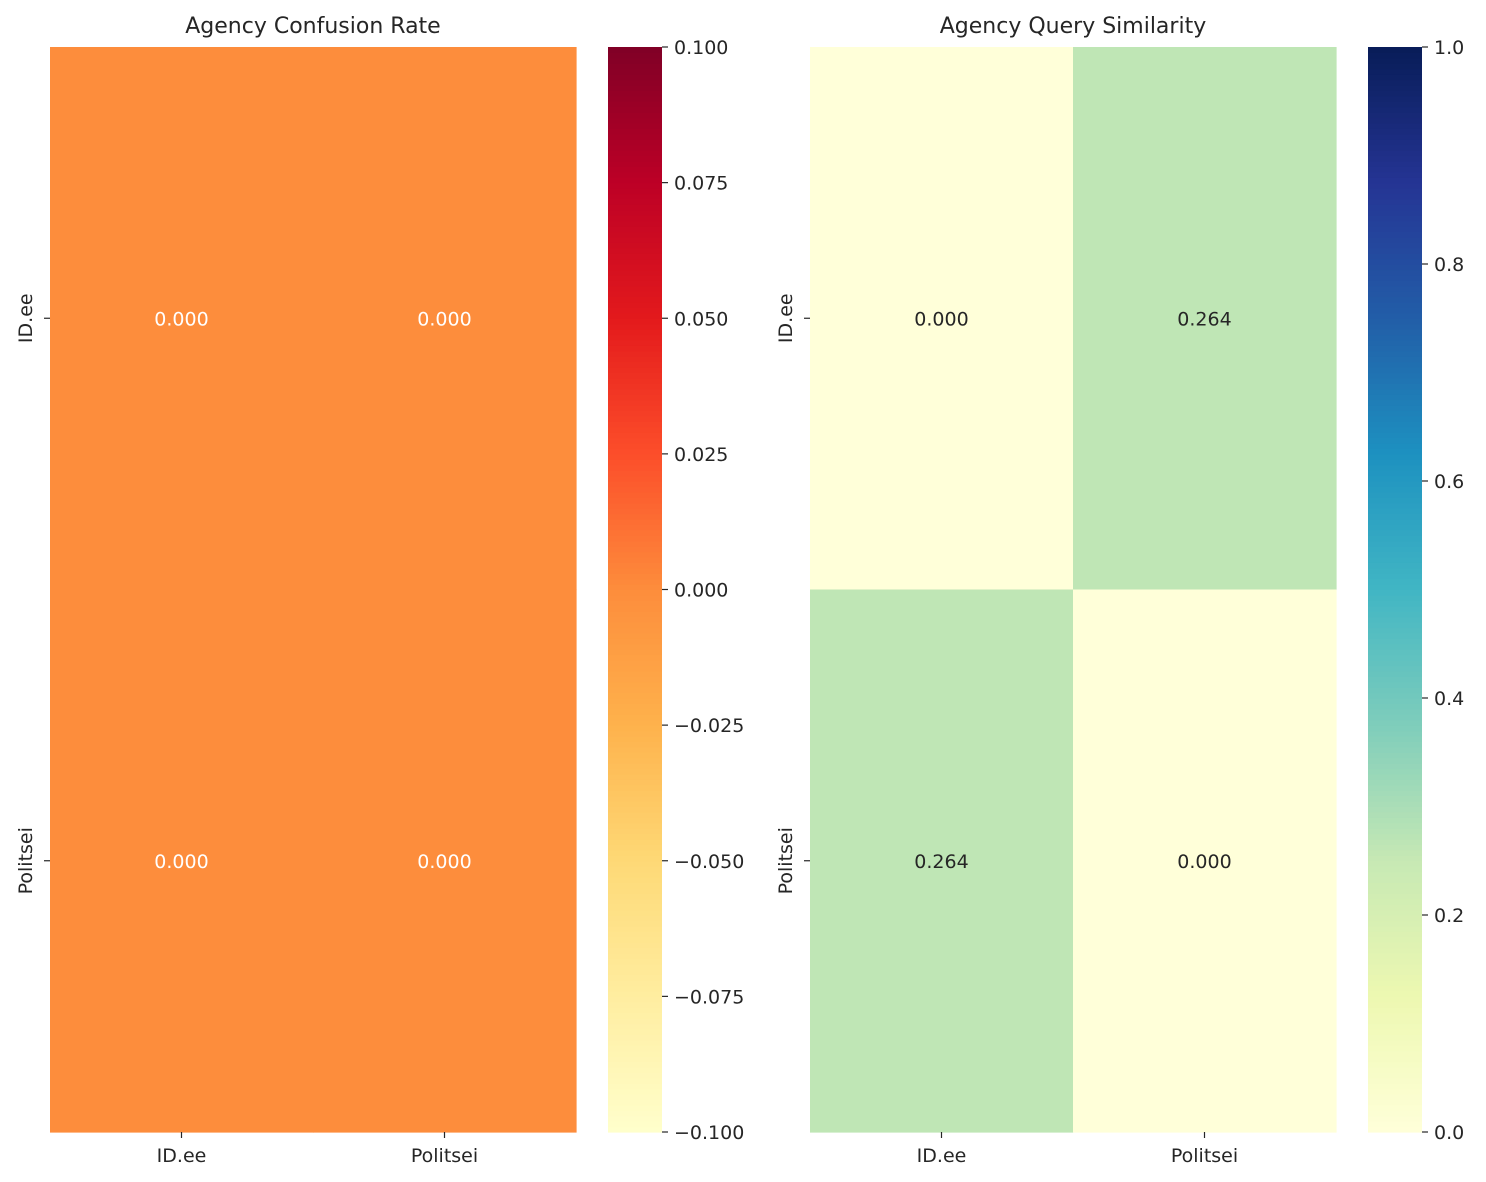 This screenshot has height=1182, width=1486. Describe the element at coordinates (1204, 1156) in the screenshot. I see `col-tick-label: Politsei` at that location.